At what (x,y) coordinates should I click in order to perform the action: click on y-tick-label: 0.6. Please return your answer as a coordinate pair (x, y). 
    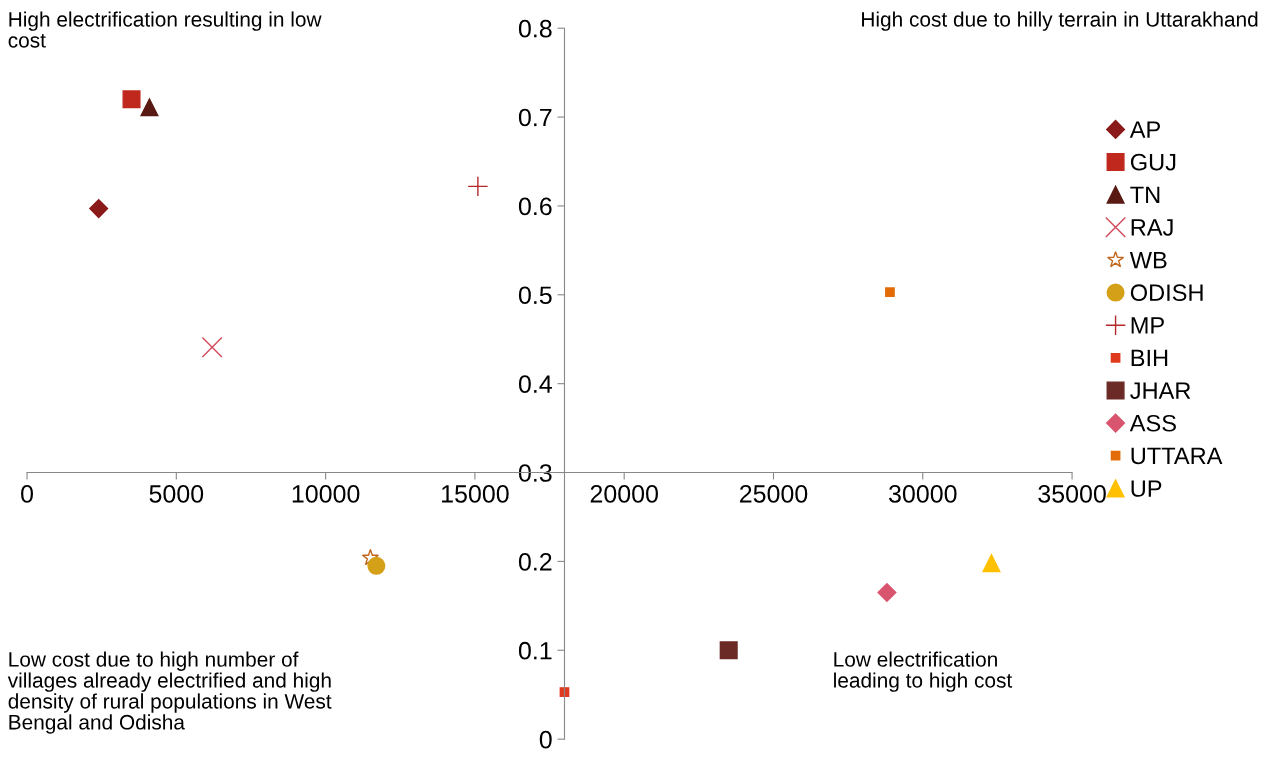
    Looking at the image, I should click on (535, 206).